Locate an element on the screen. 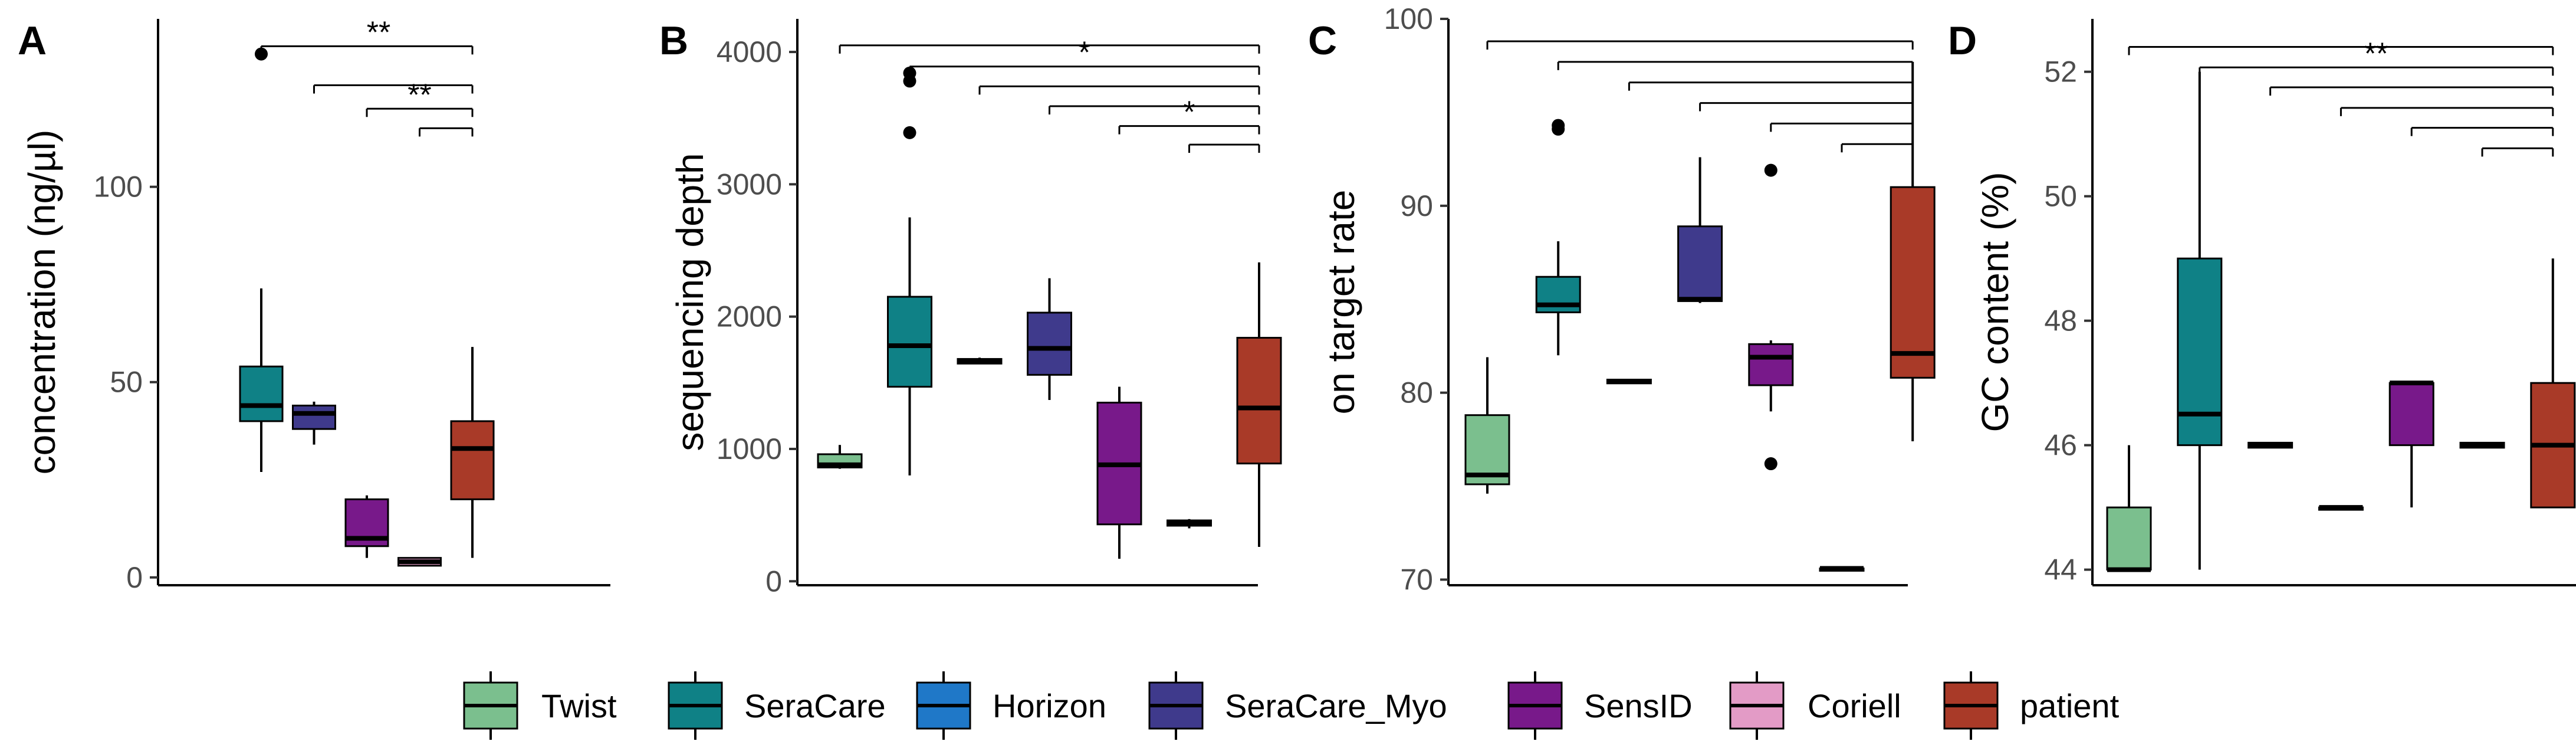 This screenshot has height=751, width=2576. legend-item-seracare-myo: SeraCare_Myo is located at coordinates (1297, 705).